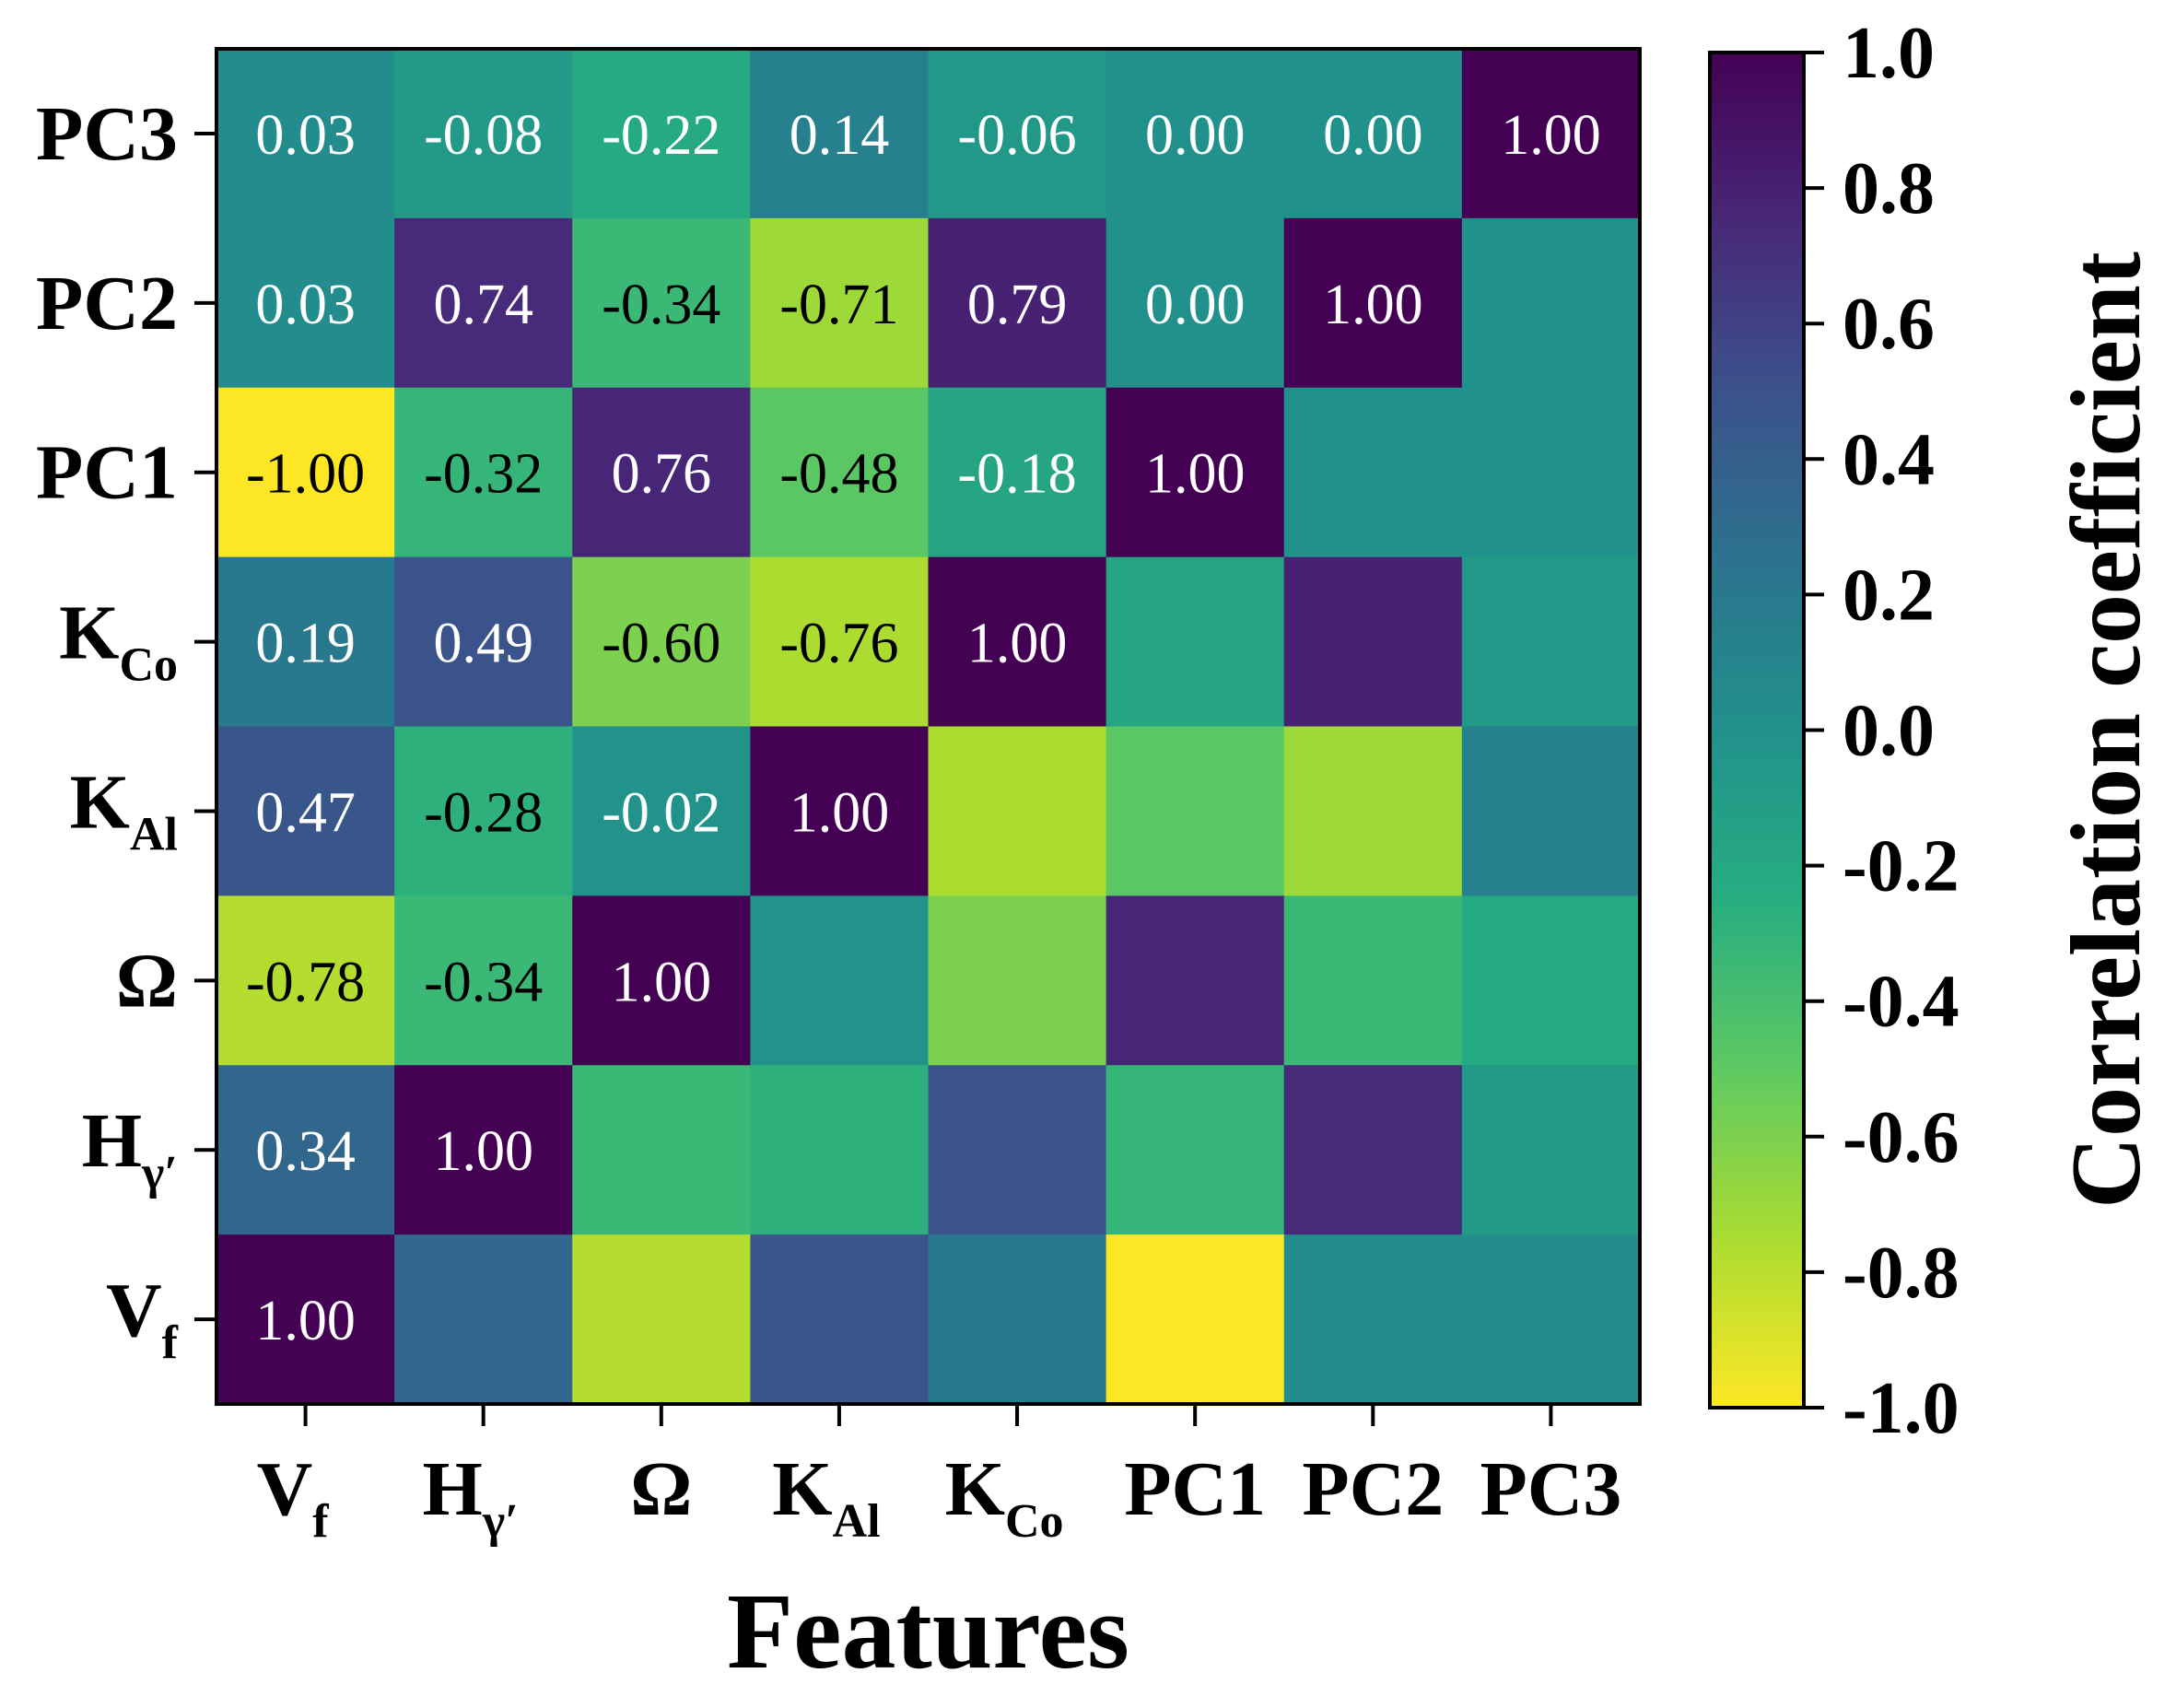 The width and height of the screenshot is (2176, 1708). I want to click on cell-k-co-v-f, so click(305, 642).